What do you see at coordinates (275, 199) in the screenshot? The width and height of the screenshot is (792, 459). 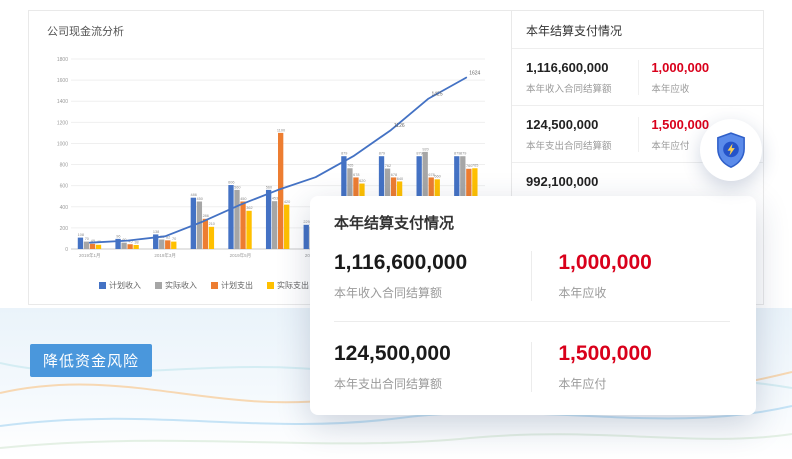 I see `svg-text: 453` at bounding box center [275, 199].